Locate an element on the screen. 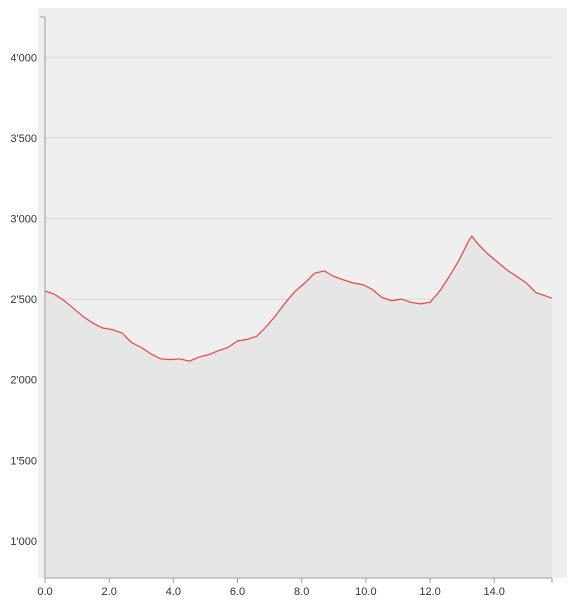 This screenshot has width=573, height=608. x-tick-label: 14.0 is located at coordinates (494, 592).